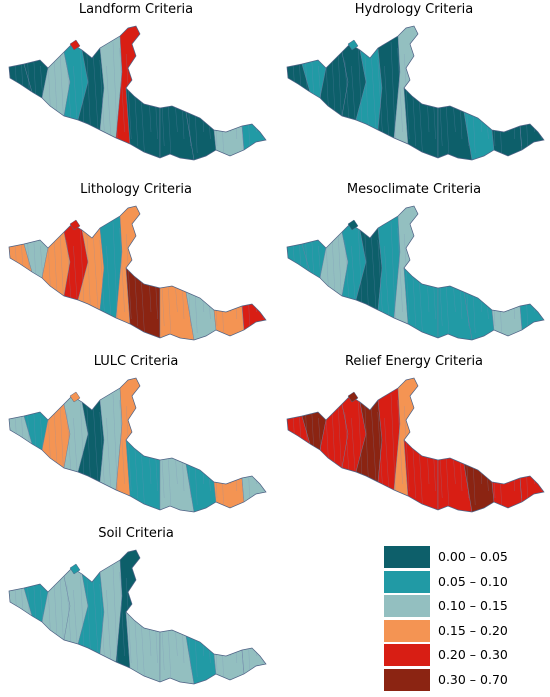 This screenshot has width=550, height=697. I want to click on map-title: Hydrology Criteria, so click(414, 9).